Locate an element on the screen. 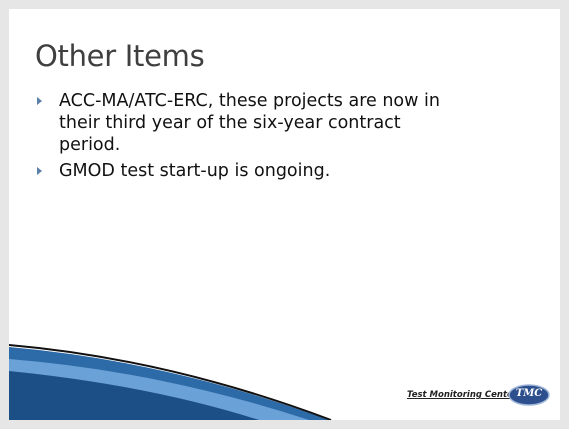 Image resolution: width=569 pixels, height=429 pixels. slide-title: Other Items is located at coordinates (120, 56).